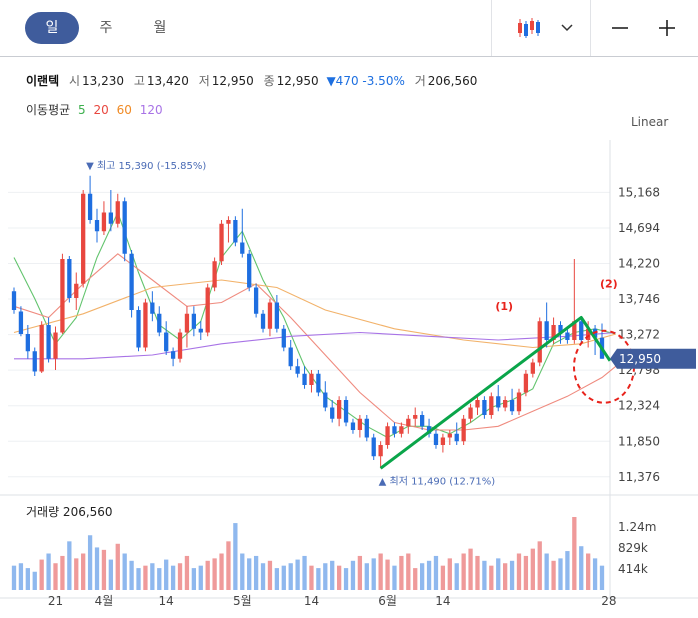 The width and height of the screenshot is (698, 618). I want to click on y-tick-label: 13,746, so click(639, 299).